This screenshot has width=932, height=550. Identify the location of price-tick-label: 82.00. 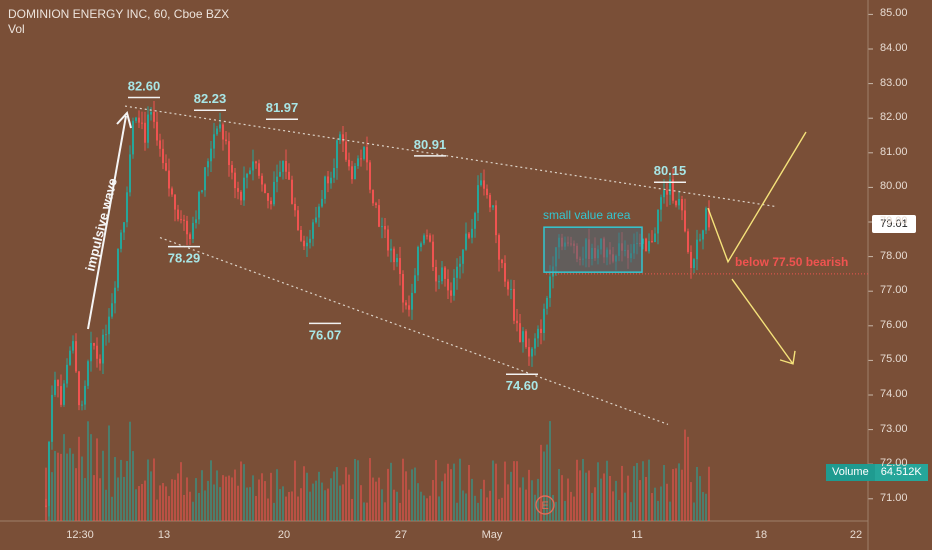
(894, 117).